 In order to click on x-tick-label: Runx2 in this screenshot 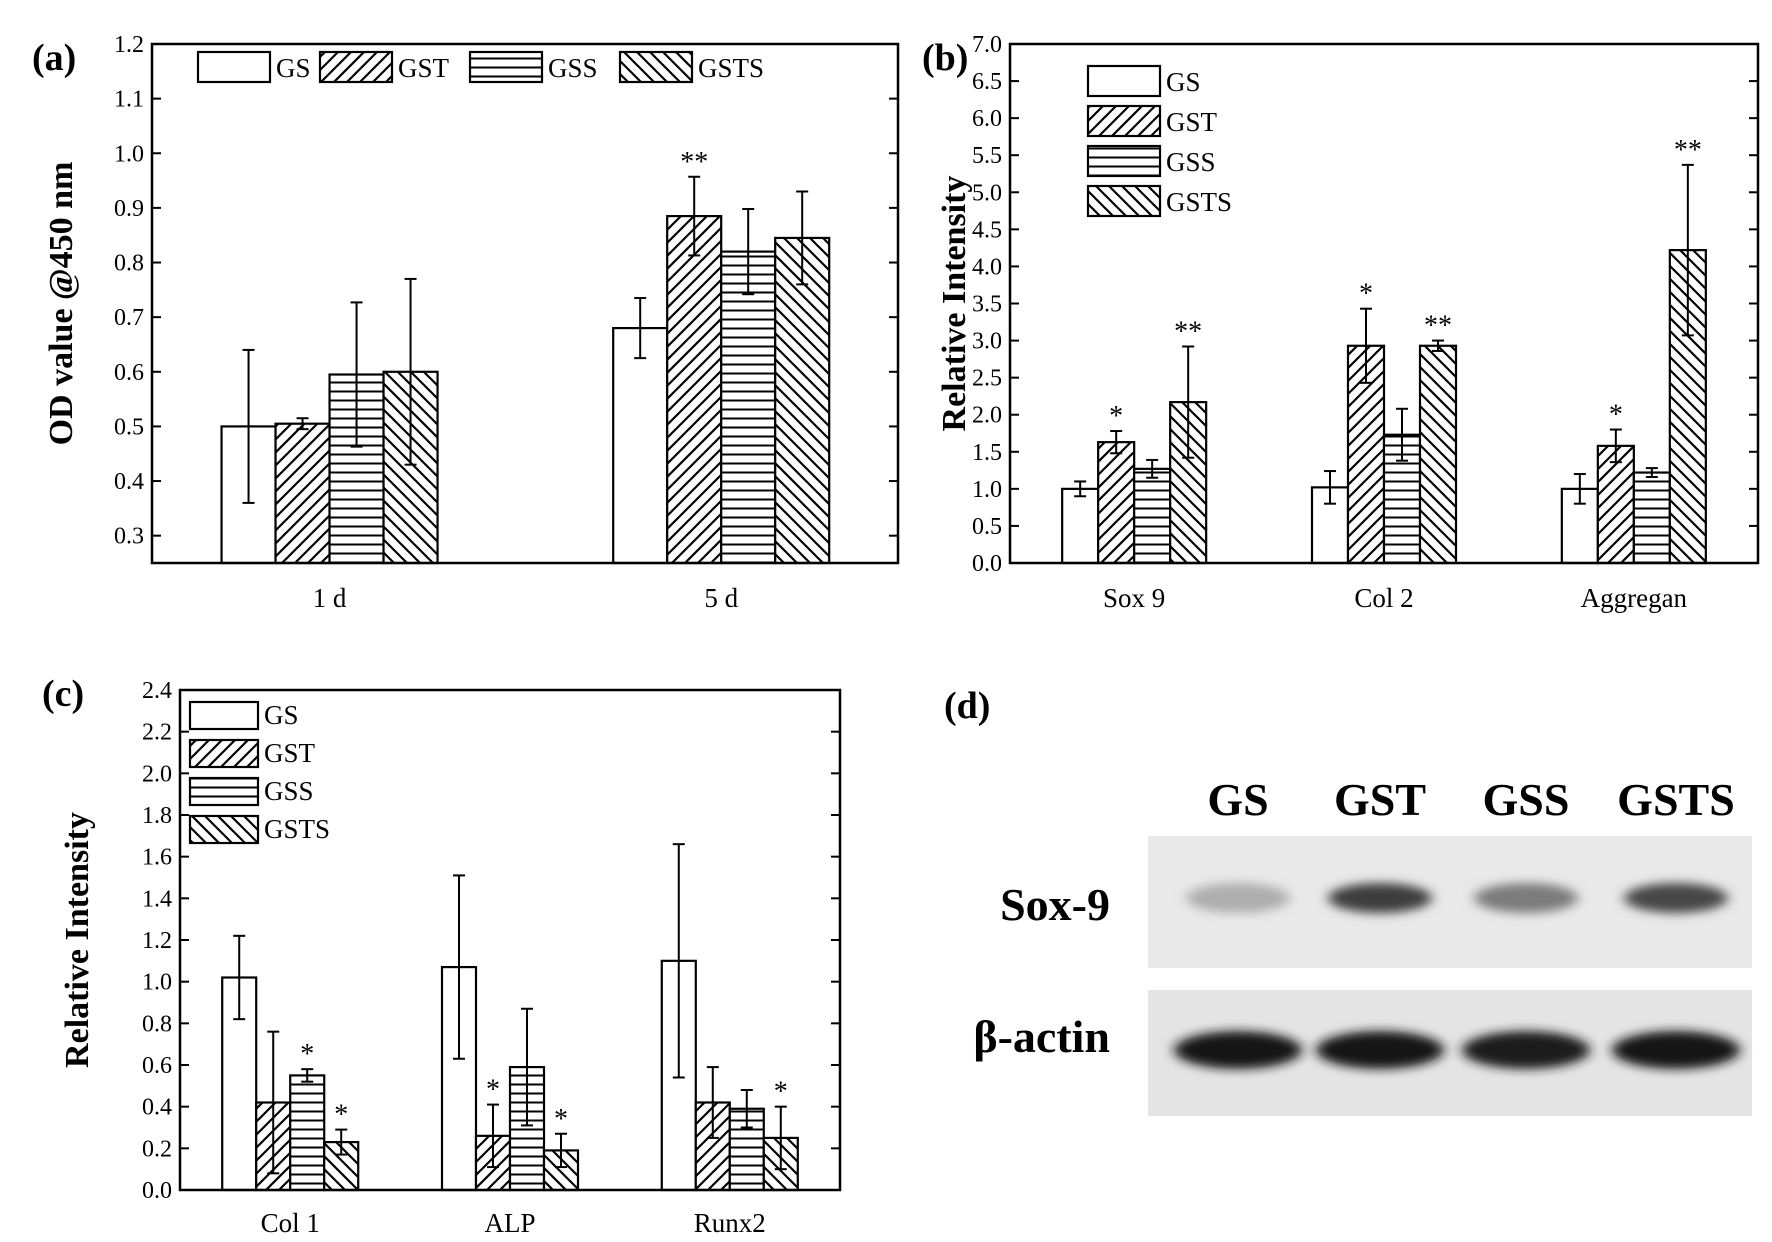, I will do `click(730, 1223)`.